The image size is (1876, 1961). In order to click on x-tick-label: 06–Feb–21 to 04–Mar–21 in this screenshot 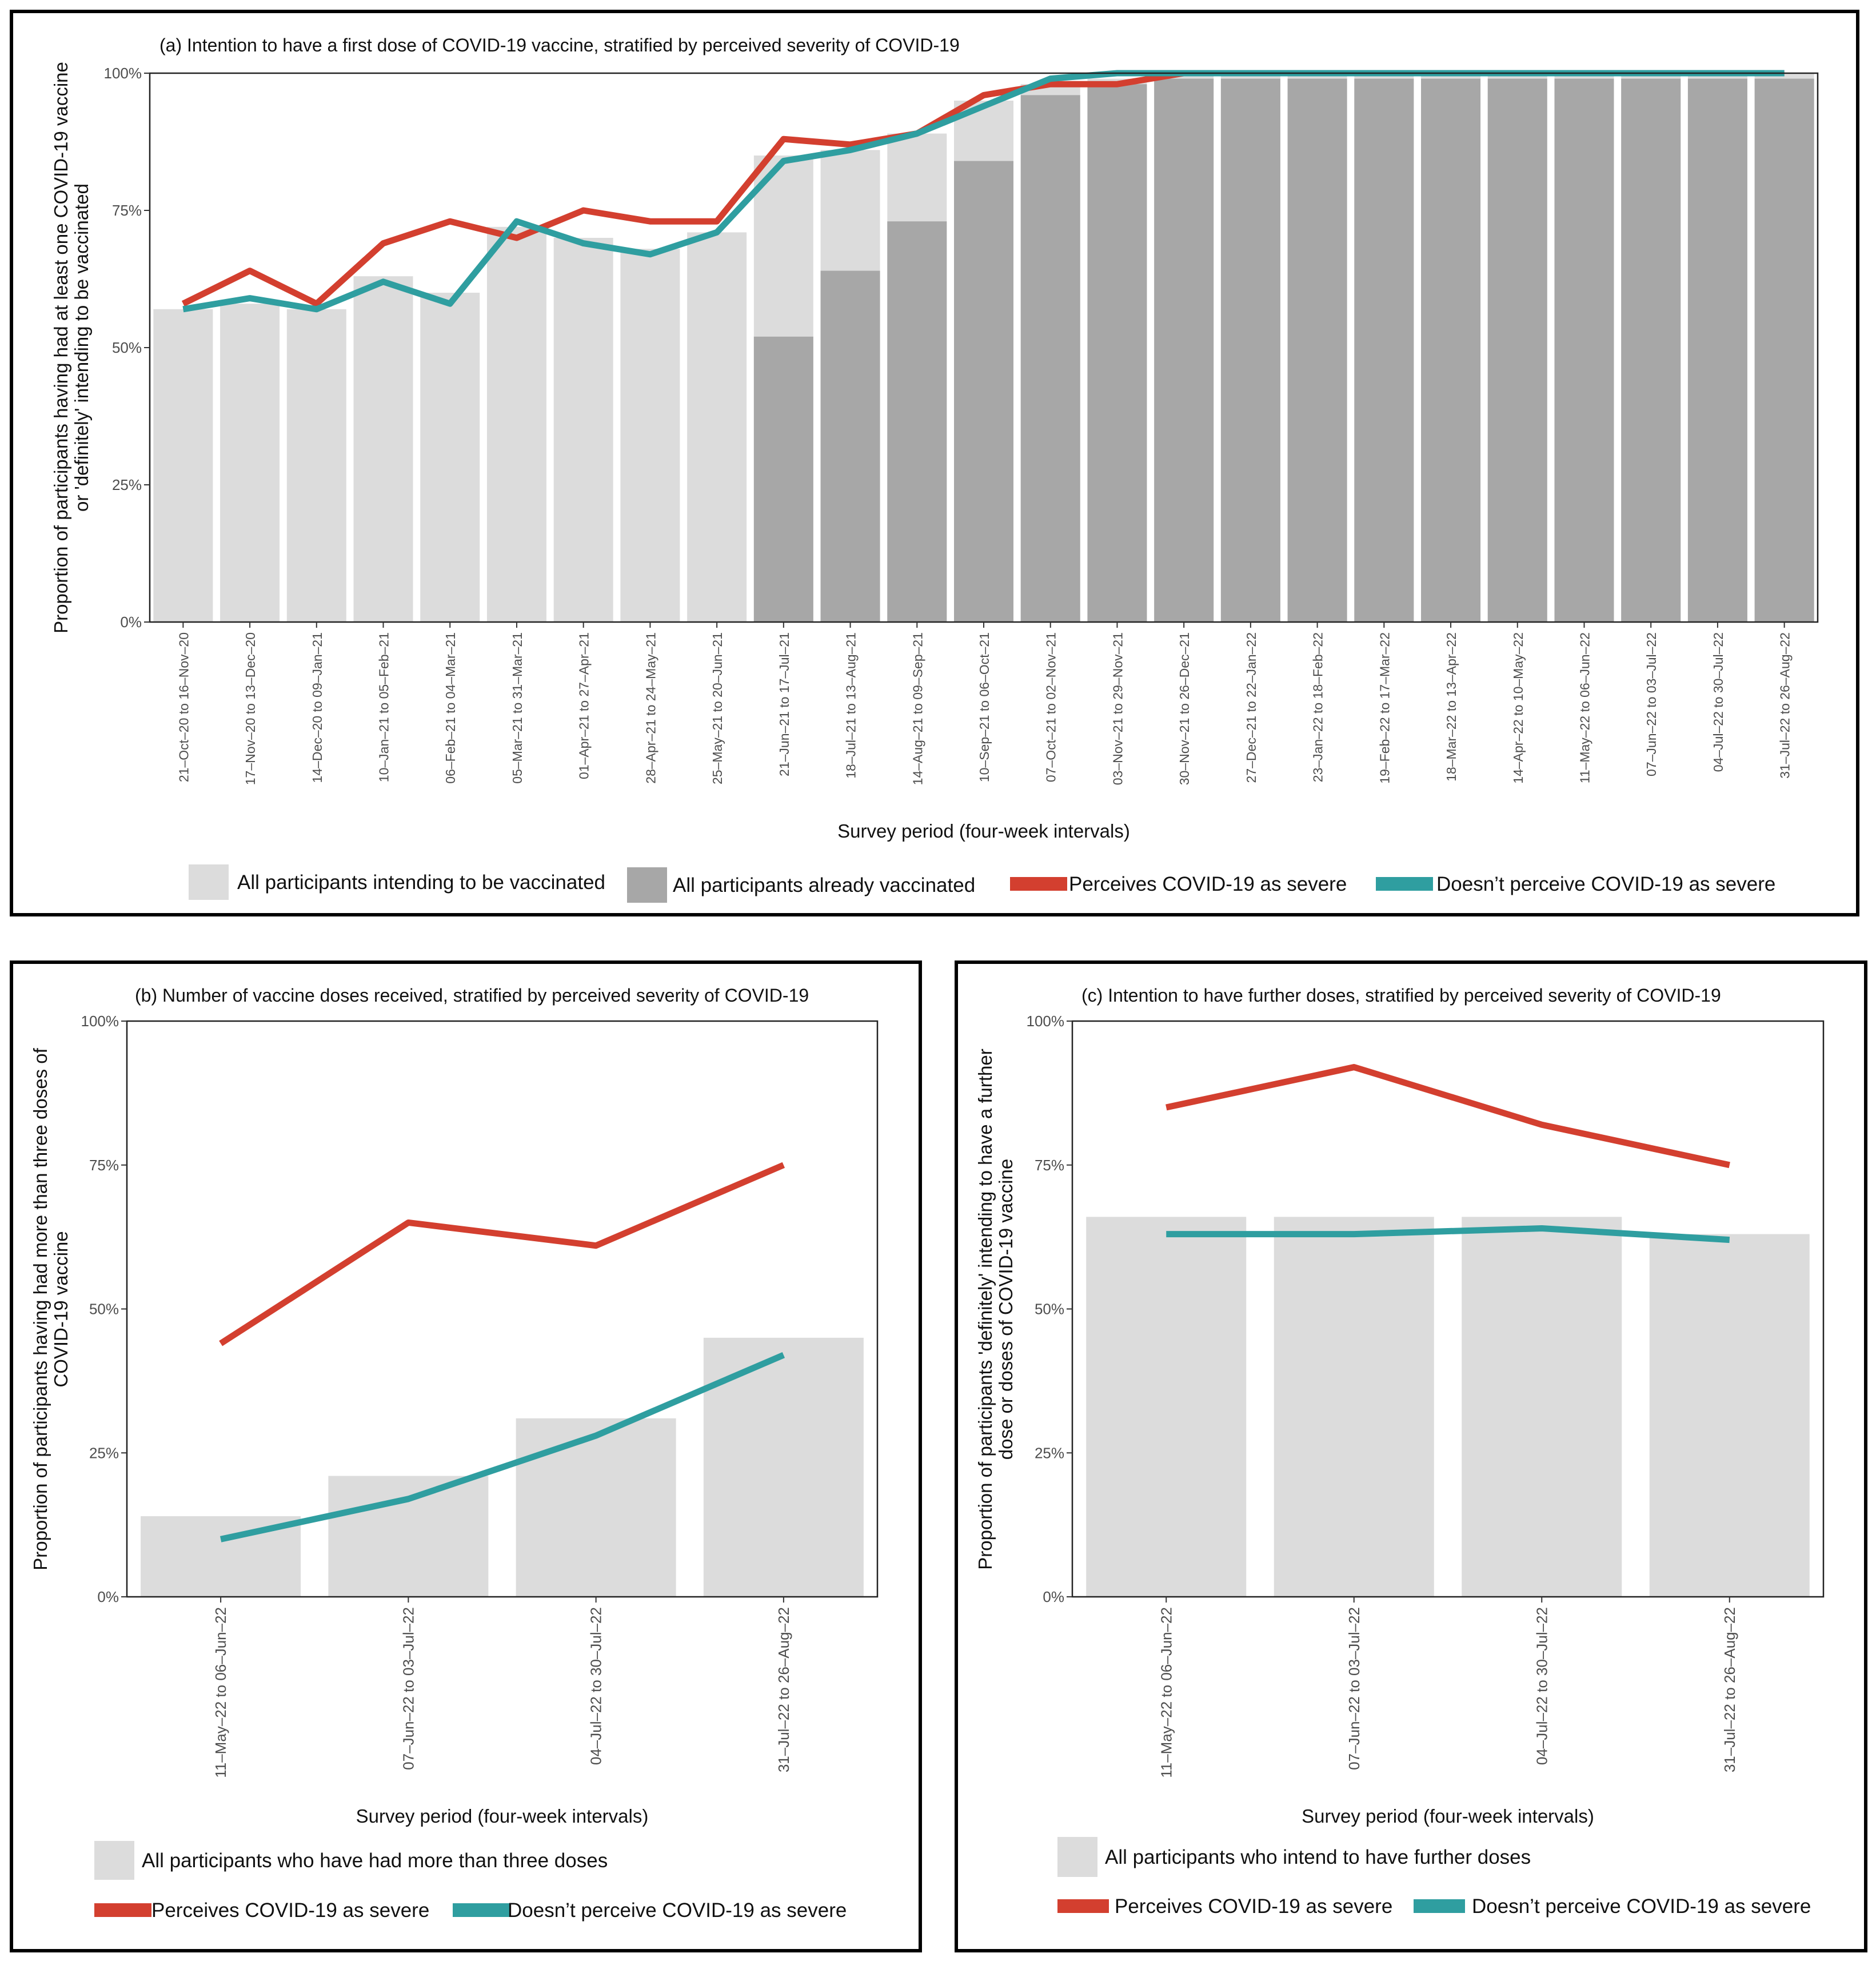, I will do `click(450, 708)`.